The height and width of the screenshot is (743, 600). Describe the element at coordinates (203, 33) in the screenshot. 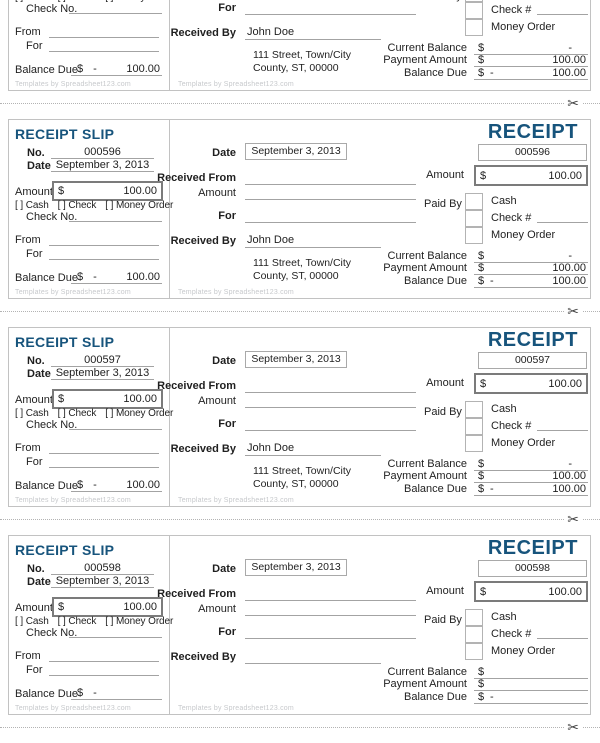

I see `received-by-label: Received By` at that location.